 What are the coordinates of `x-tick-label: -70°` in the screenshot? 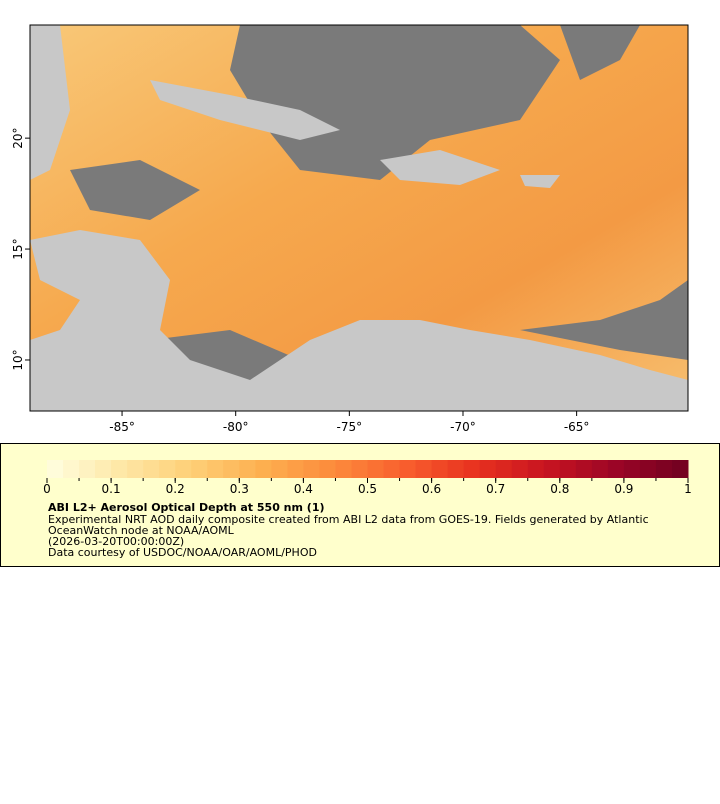 It's located at (463, 427).